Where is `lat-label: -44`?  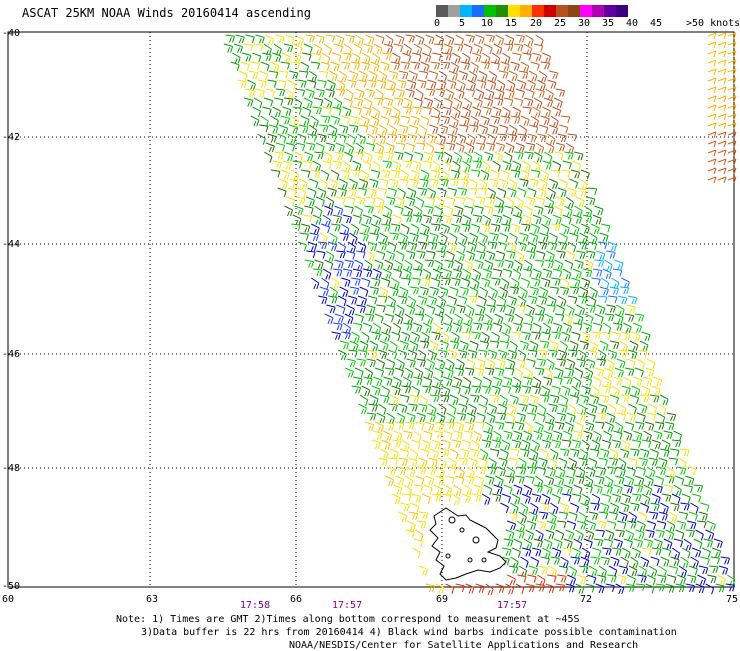
lat-label: -44 is located at coordinates (11, 244).